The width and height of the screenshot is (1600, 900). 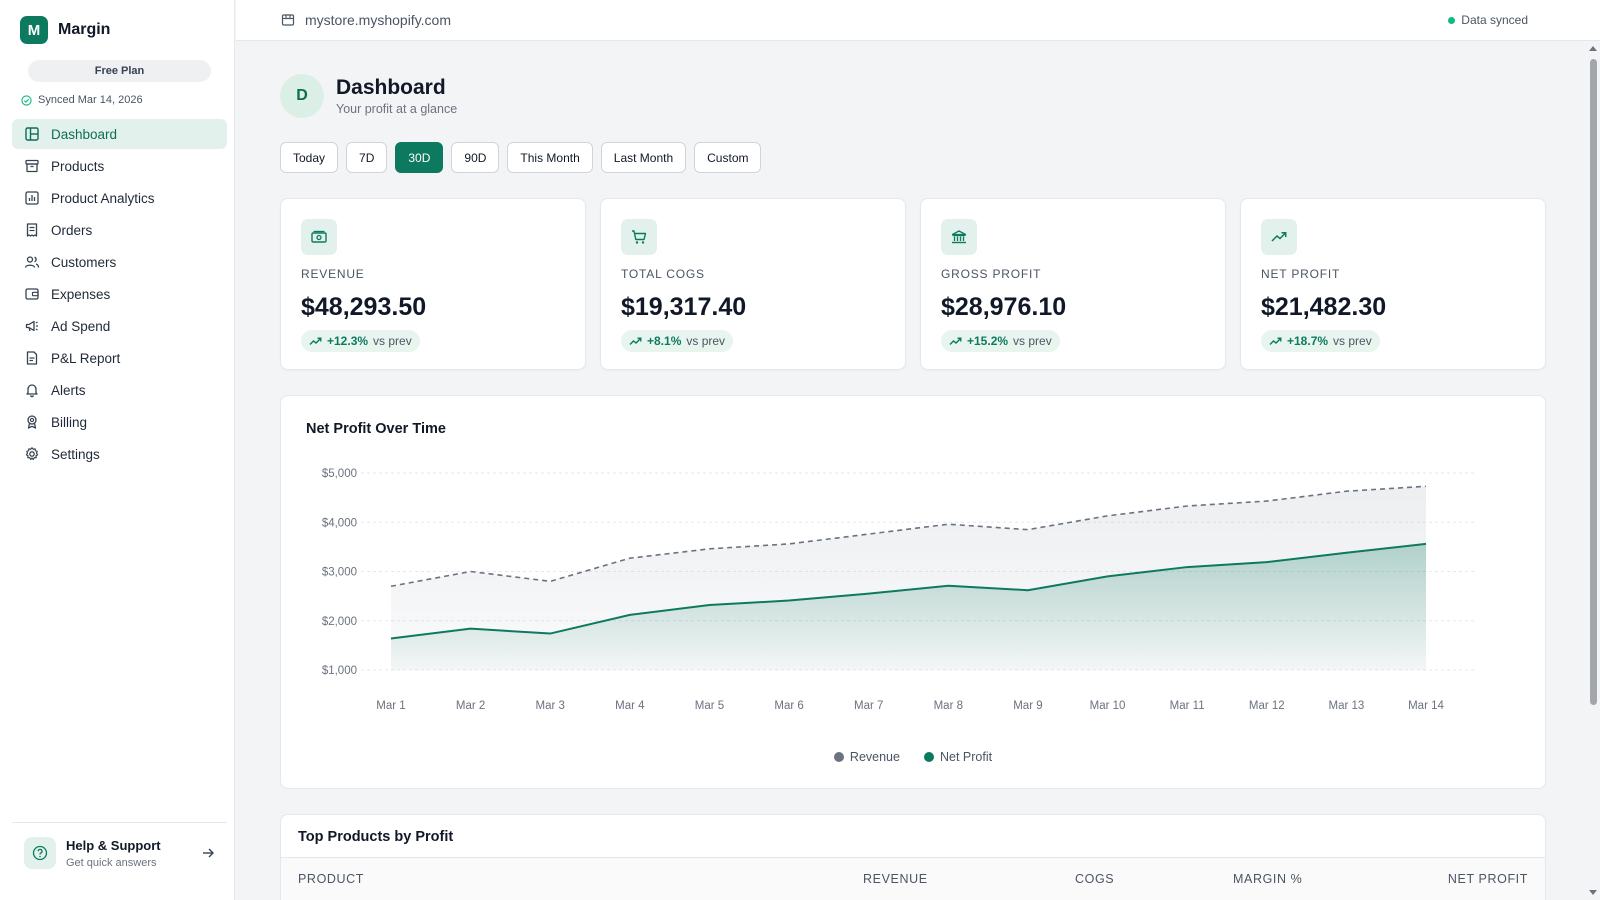 What do you see at coordinates (72, 230) in the screenshot?
I see `sidebar-item-label: Orders` at bounding box center [72, 230].